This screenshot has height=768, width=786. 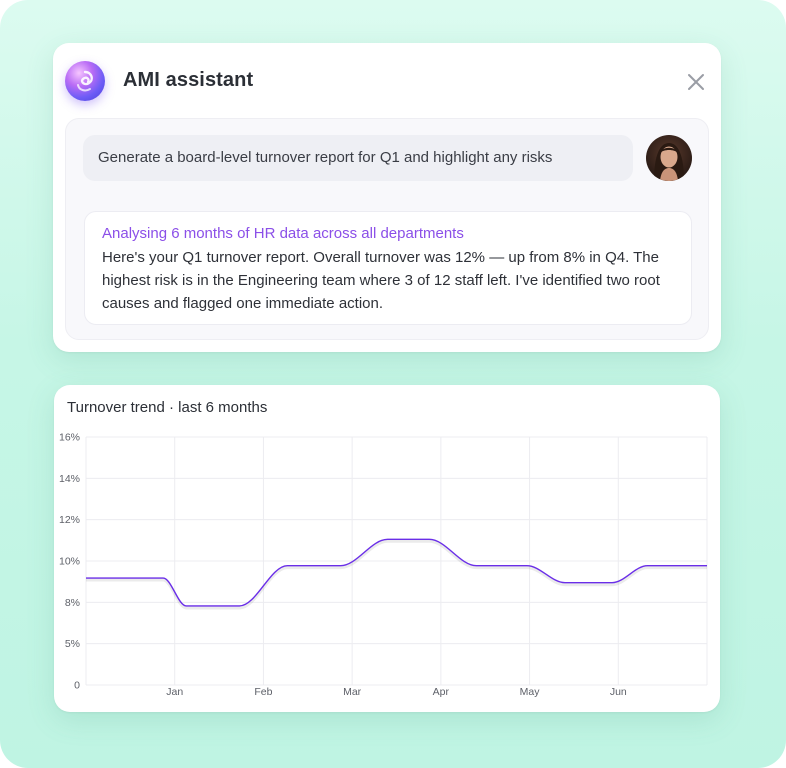 I want to click on x-tick-label: Apr, so click(x=441, y=692).